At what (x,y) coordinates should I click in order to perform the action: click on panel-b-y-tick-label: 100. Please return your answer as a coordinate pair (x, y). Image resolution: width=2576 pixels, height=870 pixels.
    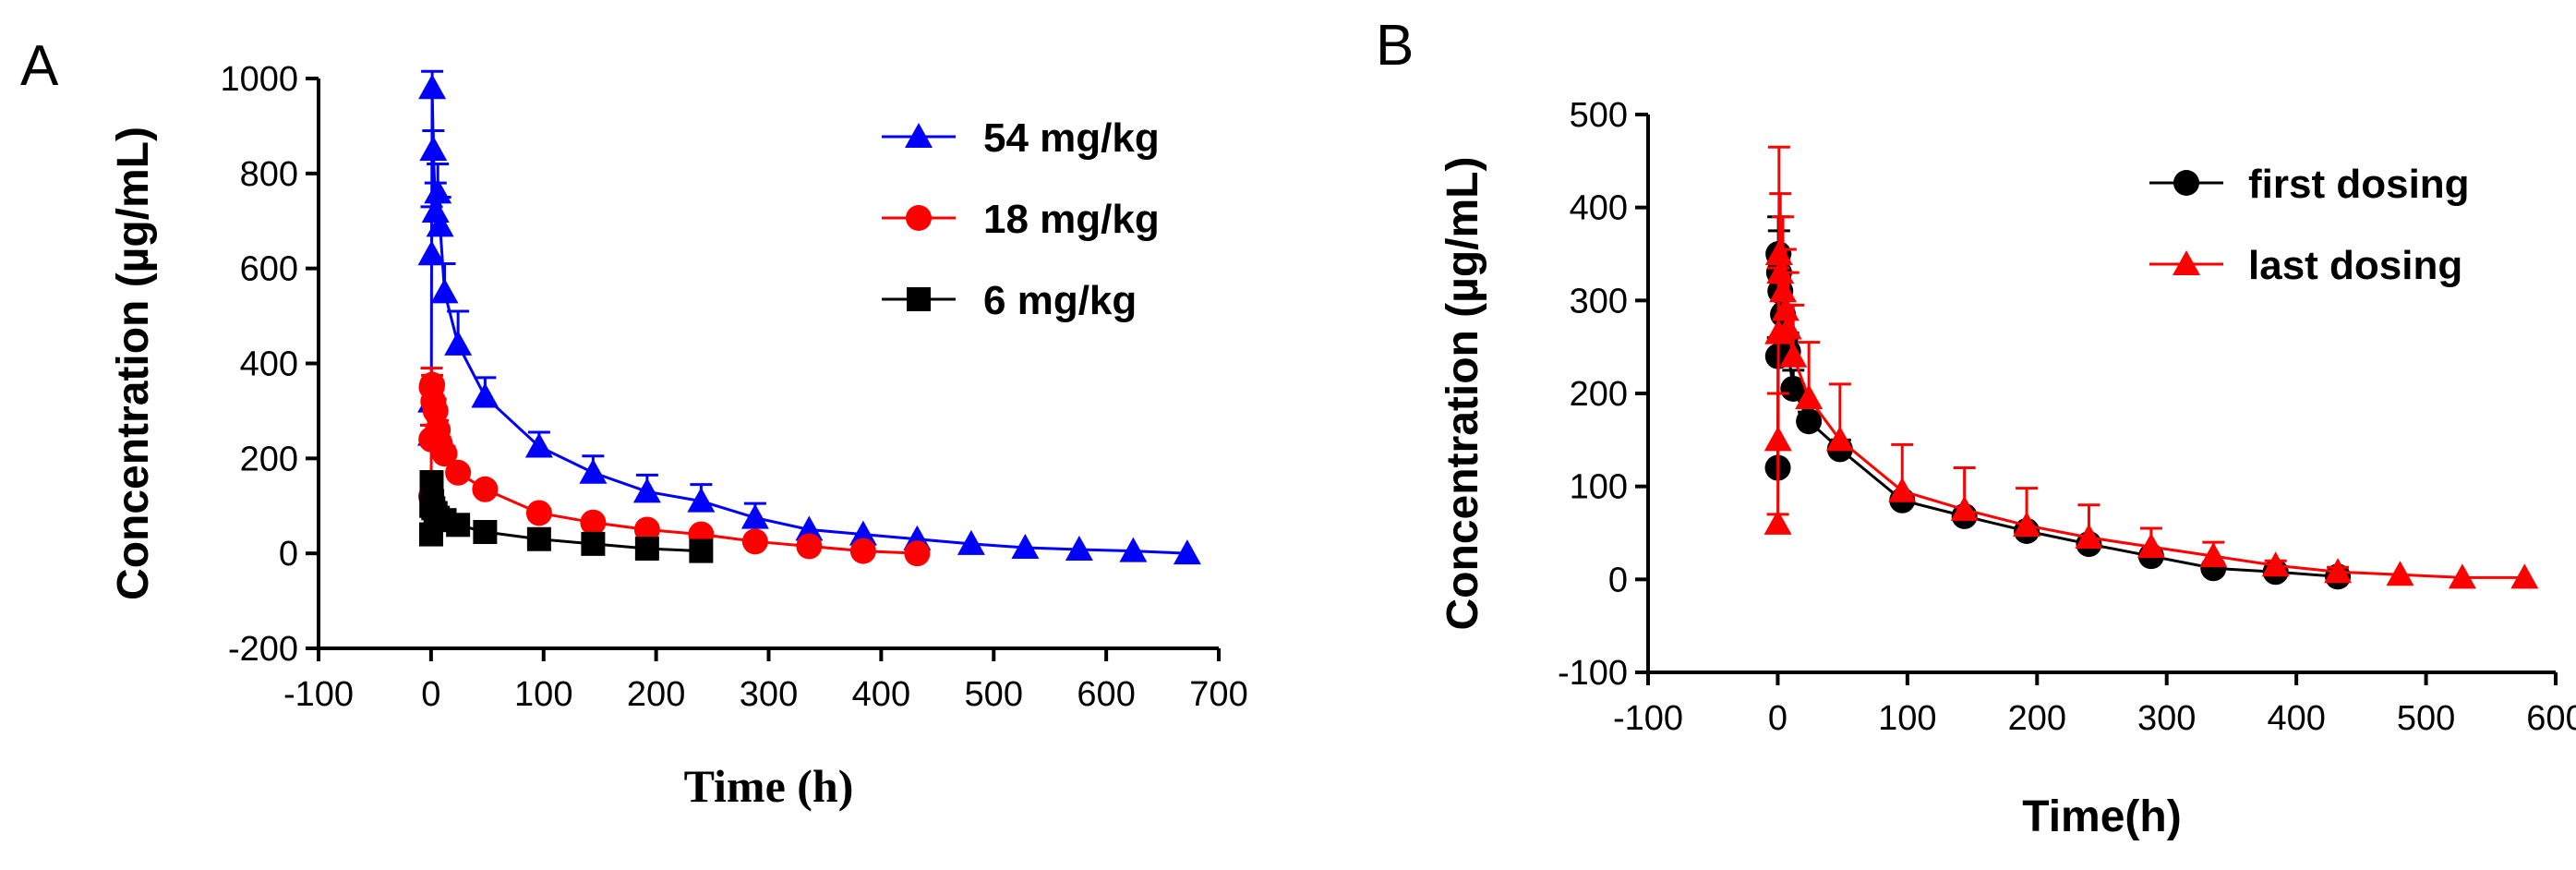
    Looking at the image, I should click on (1599, 487).